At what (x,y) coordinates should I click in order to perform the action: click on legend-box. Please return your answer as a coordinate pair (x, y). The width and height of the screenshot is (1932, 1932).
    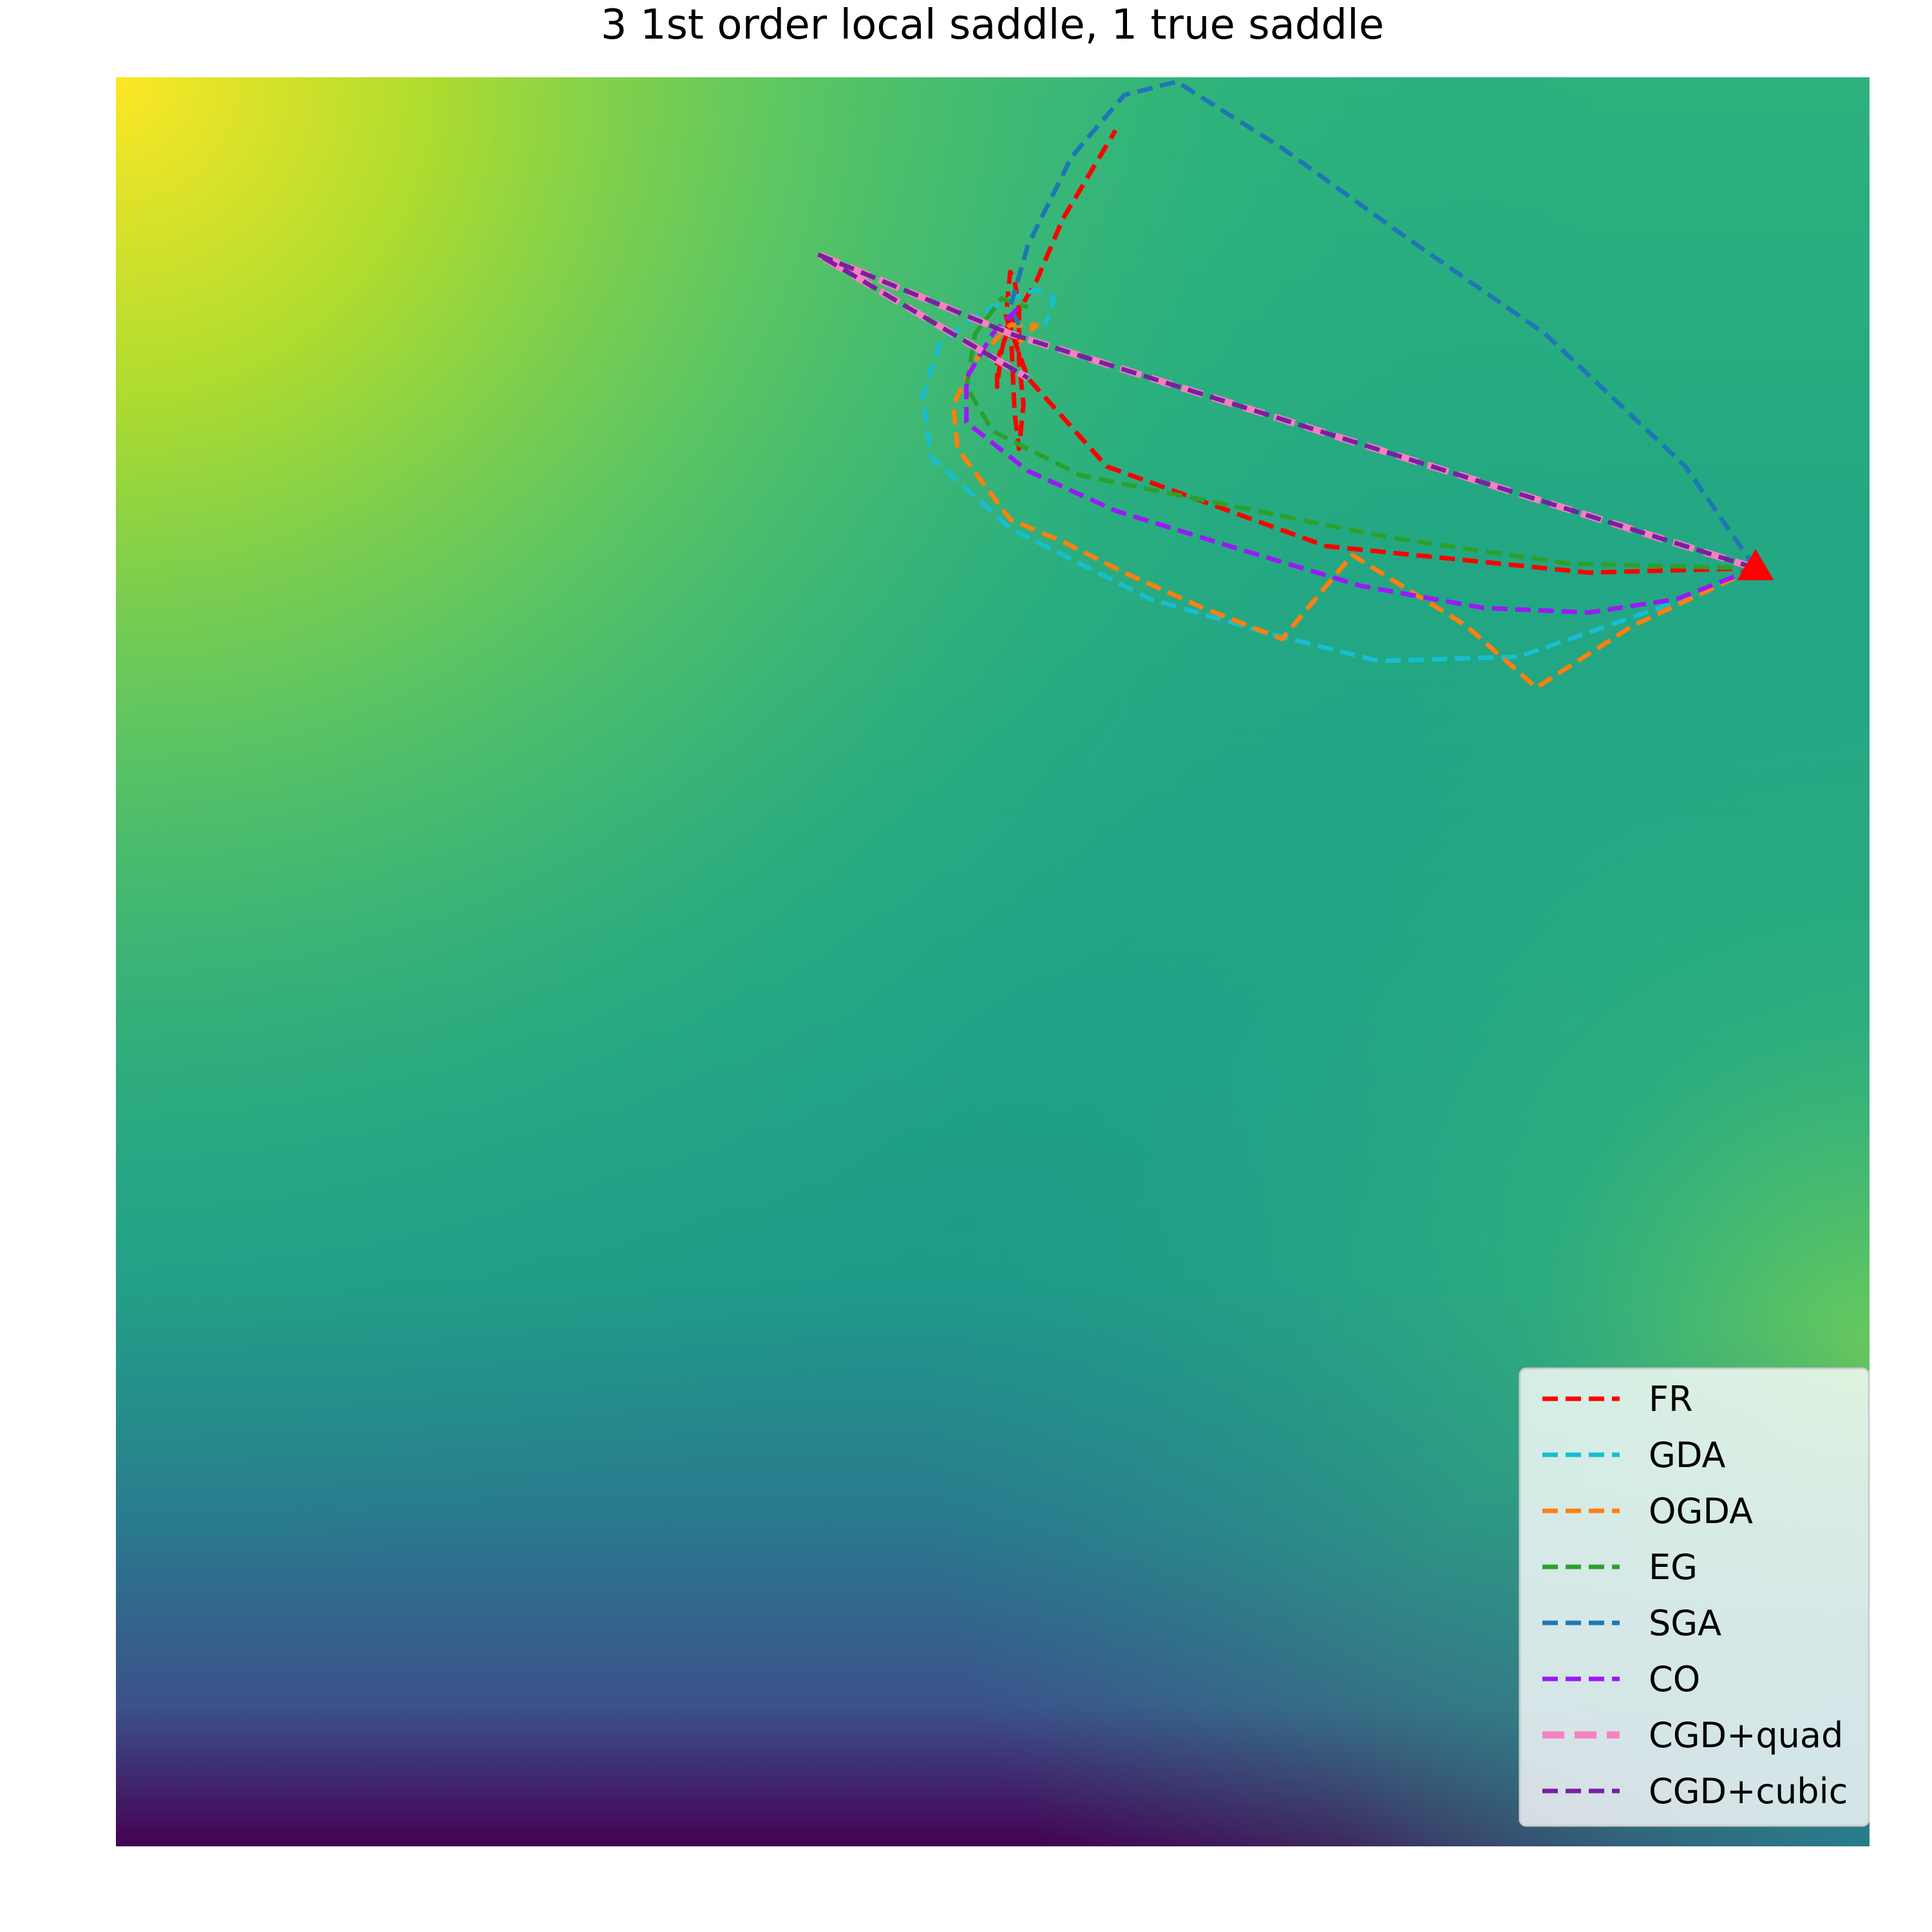
    Looking at the image, I should click on (1694, 1597).